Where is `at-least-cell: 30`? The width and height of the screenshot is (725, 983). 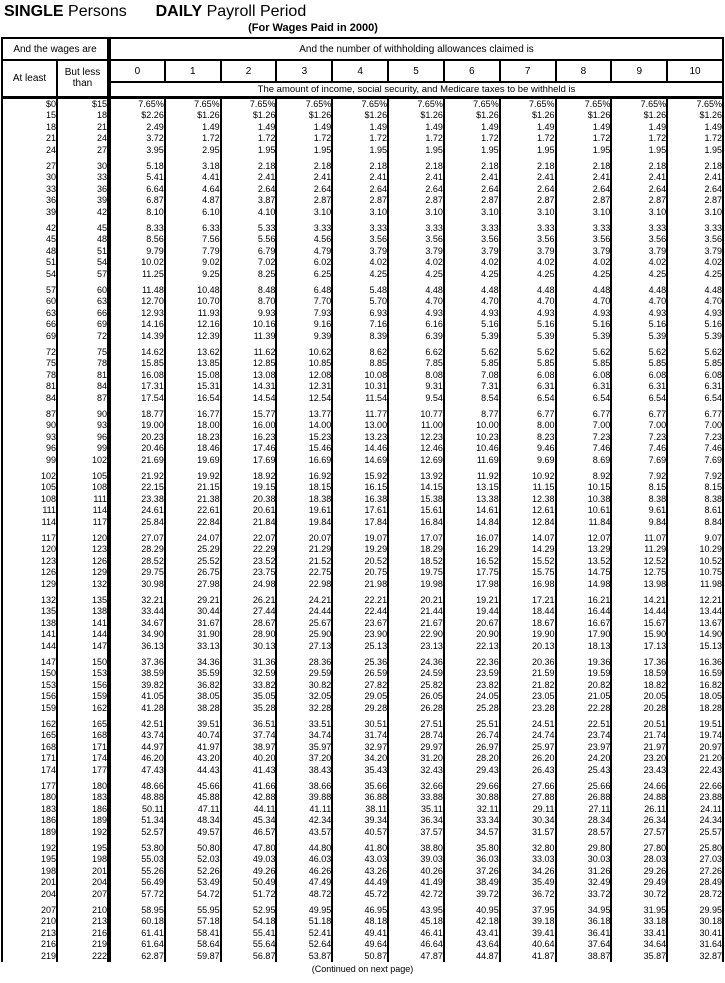
at-least-cell: 30 is located at coordinates (50, 177).